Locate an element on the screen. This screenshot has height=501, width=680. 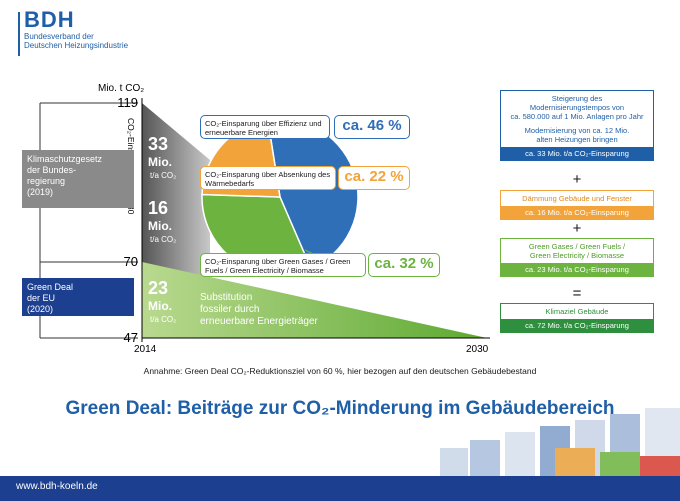
pie-chart is located at coordinates (280, 197).